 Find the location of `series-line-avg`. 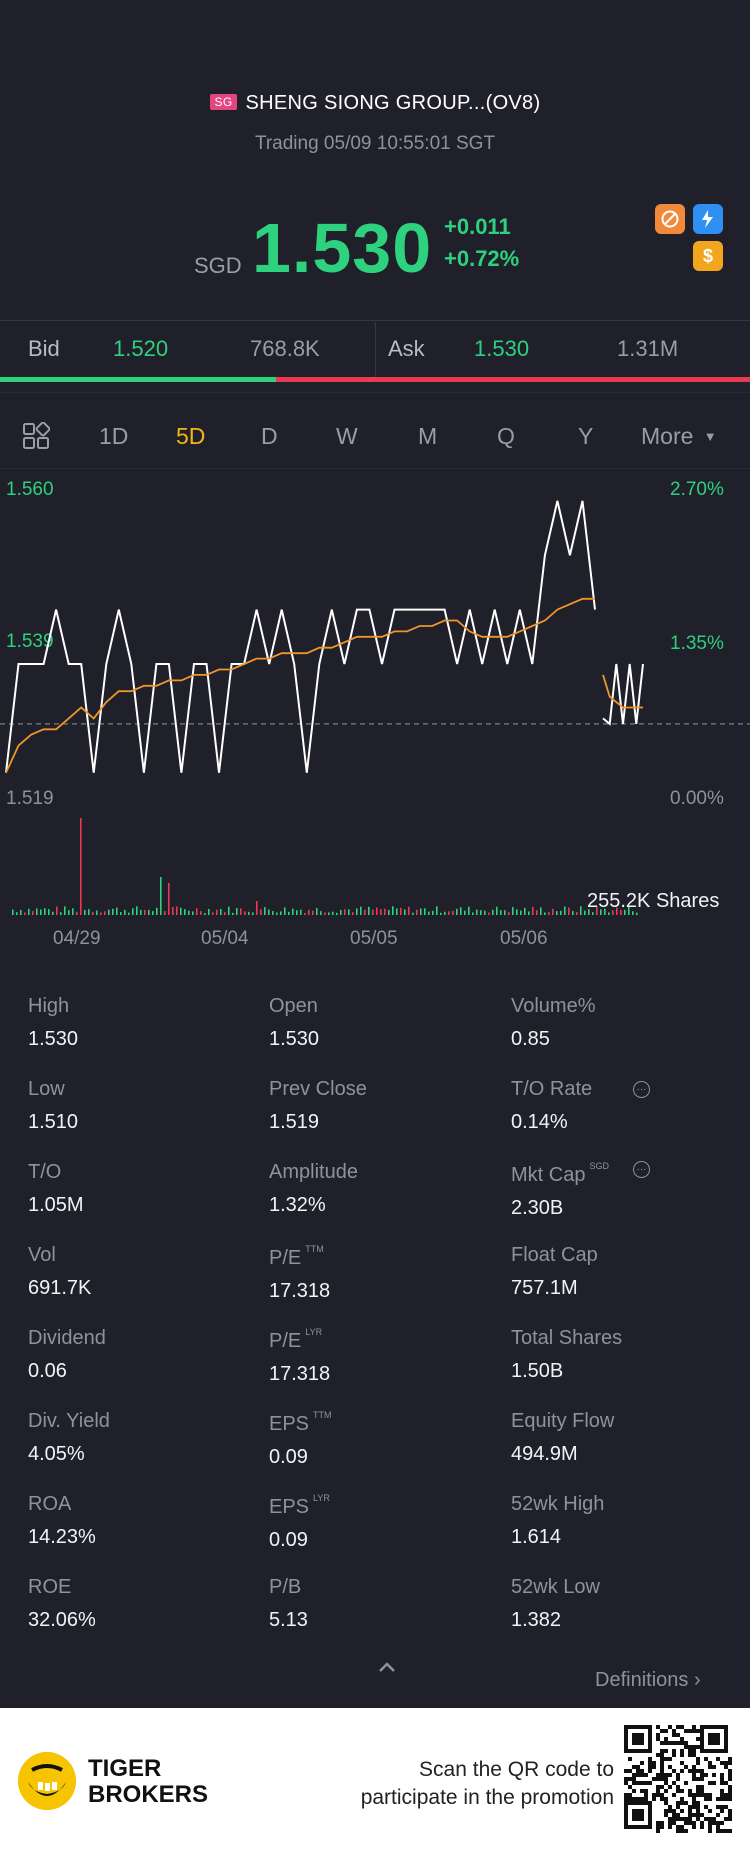

series-line-avg is located at coordinates (300, 685).